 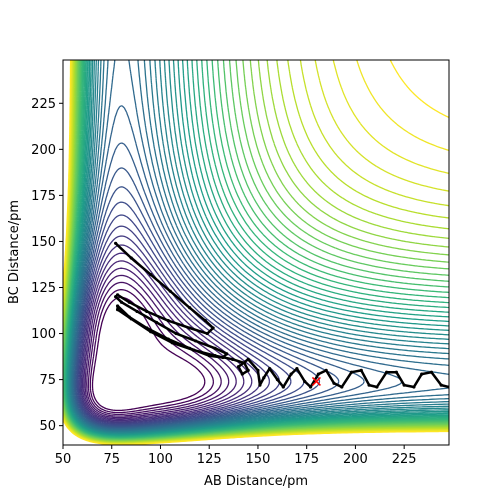 What do you see at coordinates (209, 459) in the screenshot?
I see `x-tick-label: 125` at bounding box center [209, 459].